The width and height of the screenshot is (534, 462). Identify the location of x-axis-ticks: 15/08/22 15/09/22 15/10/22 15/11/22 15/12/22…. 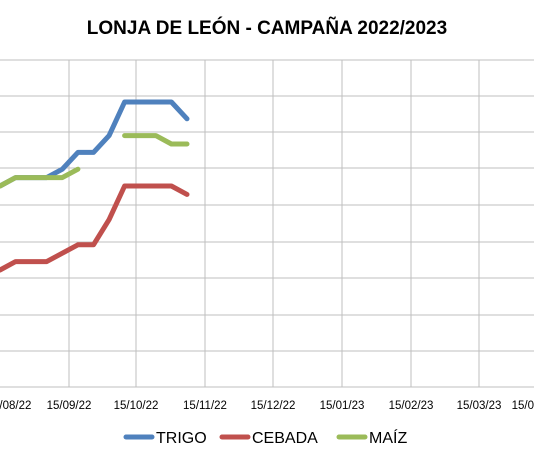
(267, 406).